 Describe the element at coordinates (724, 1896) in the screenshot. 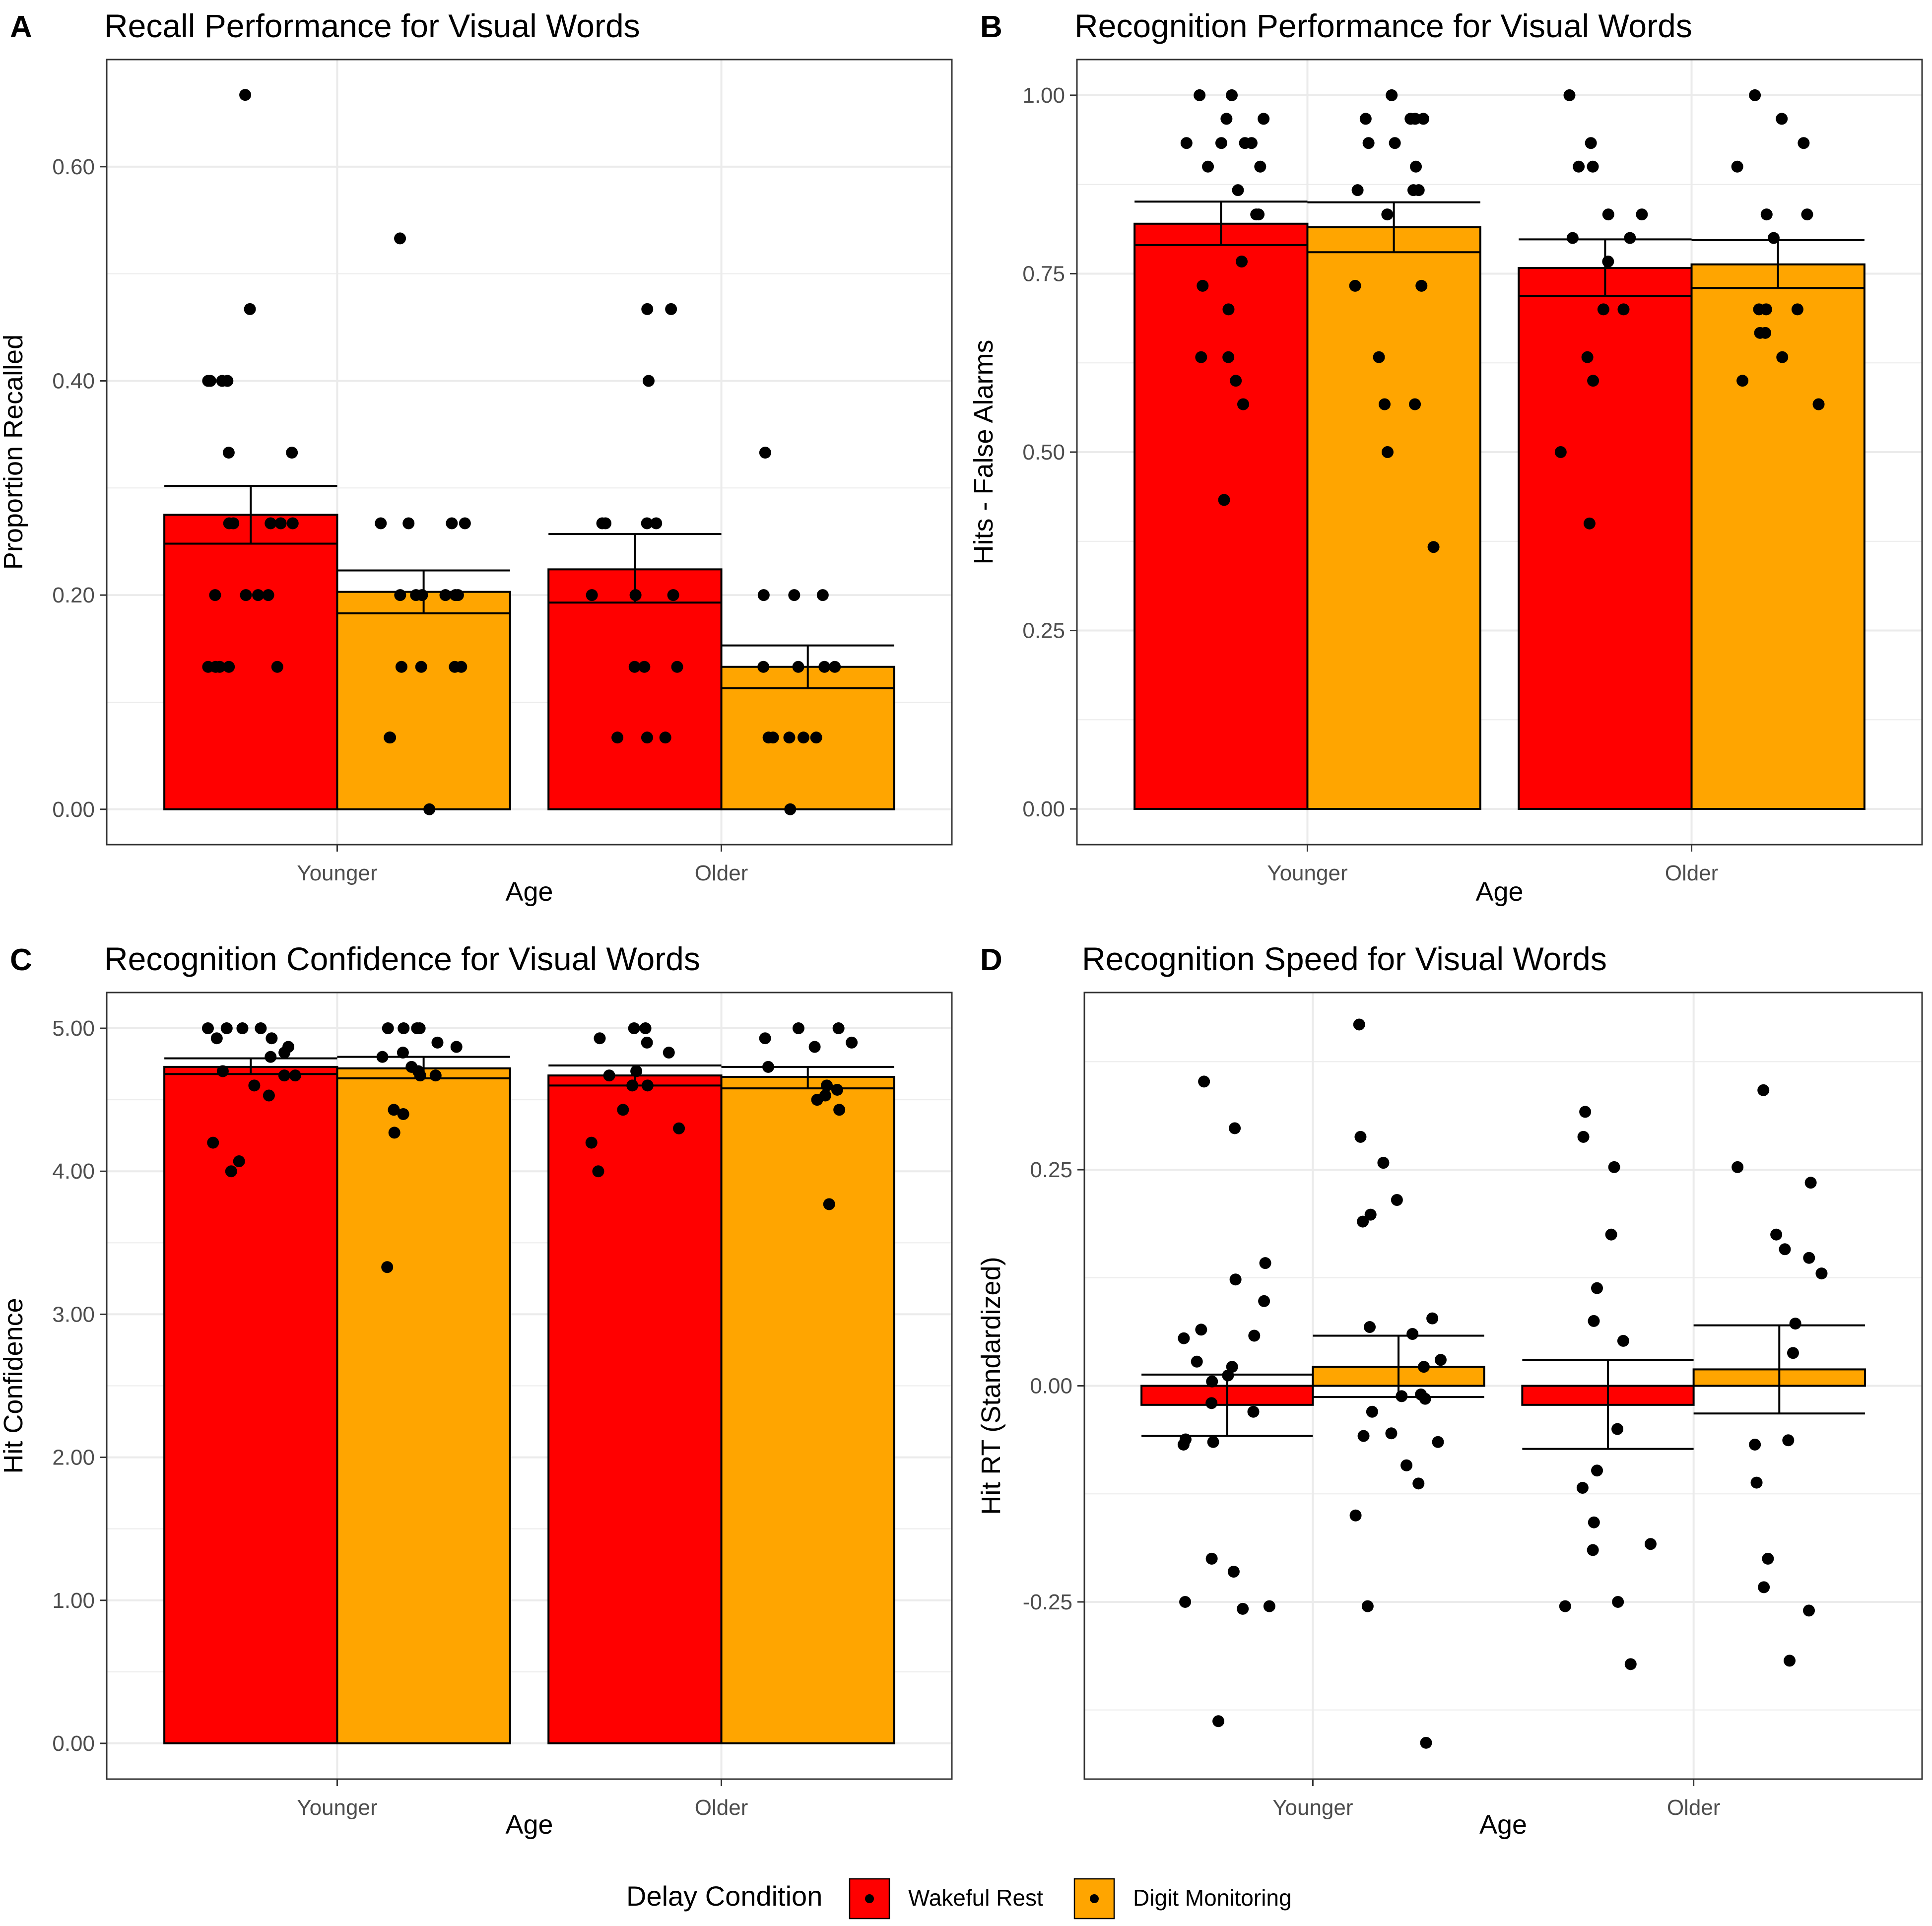

I see `legend-title: Delay Condition` at that location.